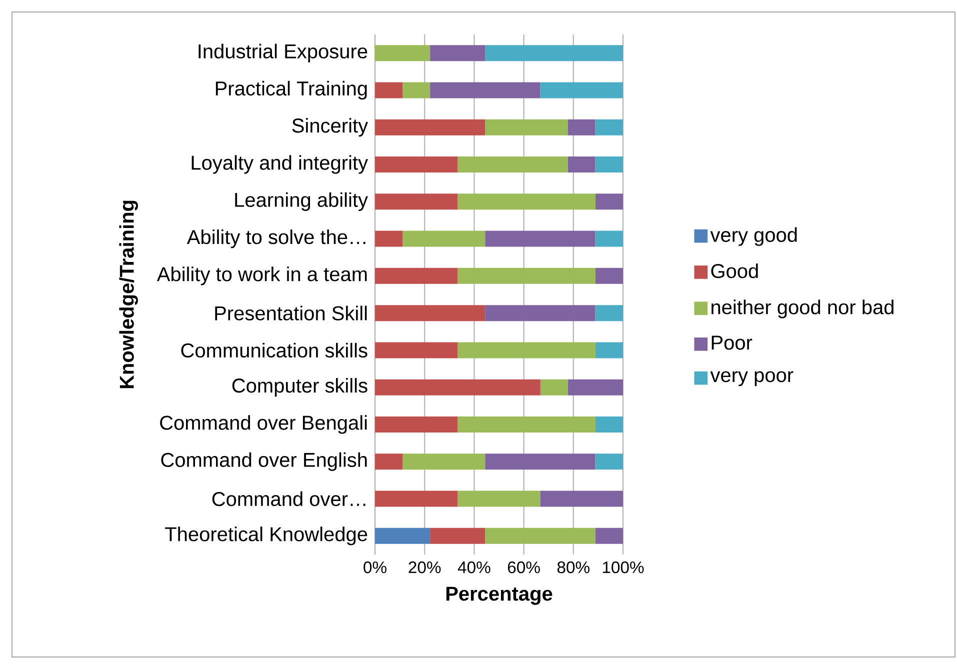  Describe the element at coordinates (301, 201) in the screenshot. I see `y-tick-label: Learning ability` at that location.